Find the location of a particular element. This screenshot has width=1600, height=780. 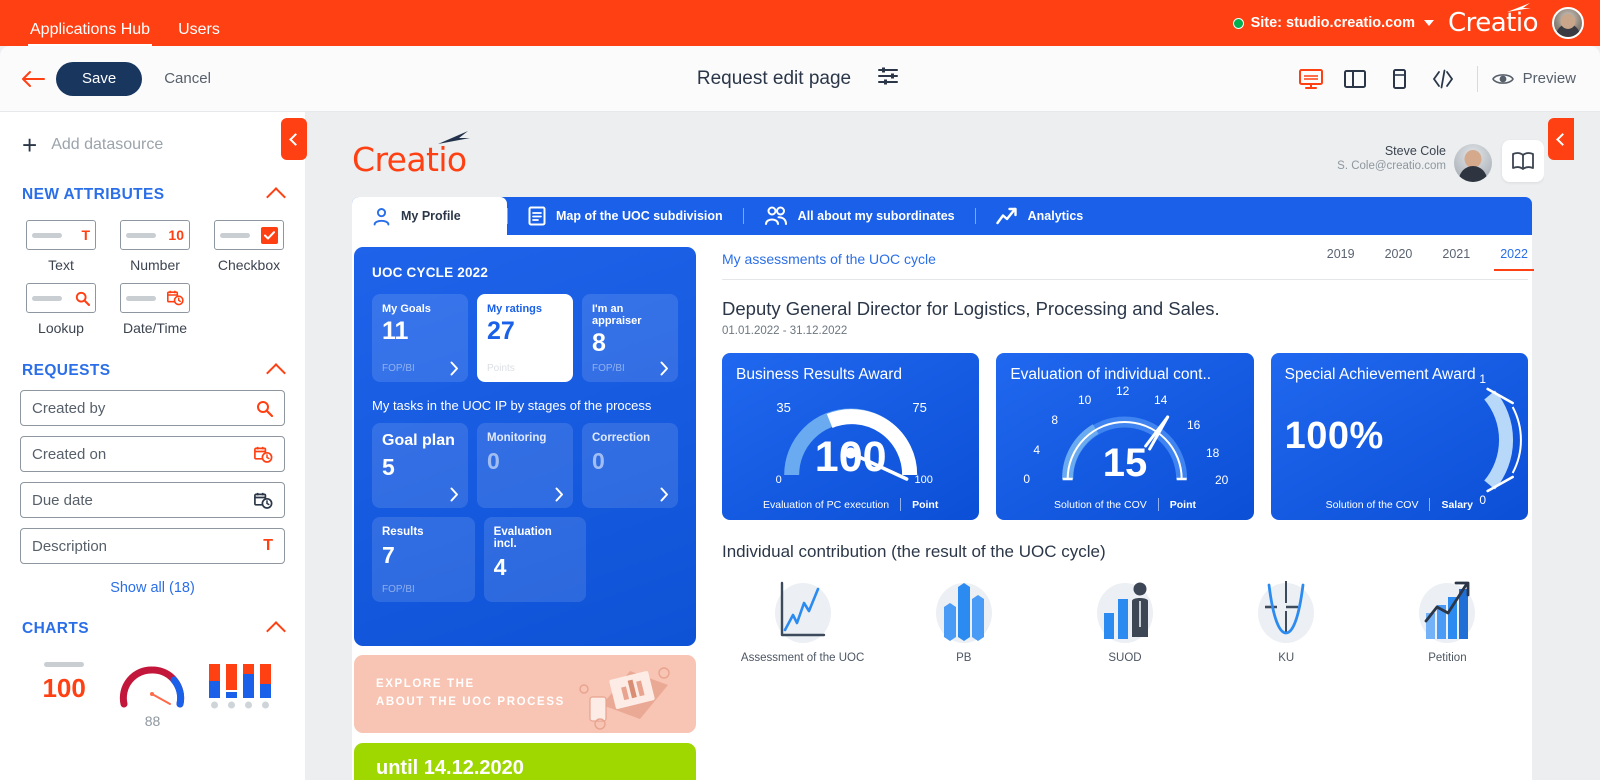

save-button: Save is located at coordinates (99, 78).